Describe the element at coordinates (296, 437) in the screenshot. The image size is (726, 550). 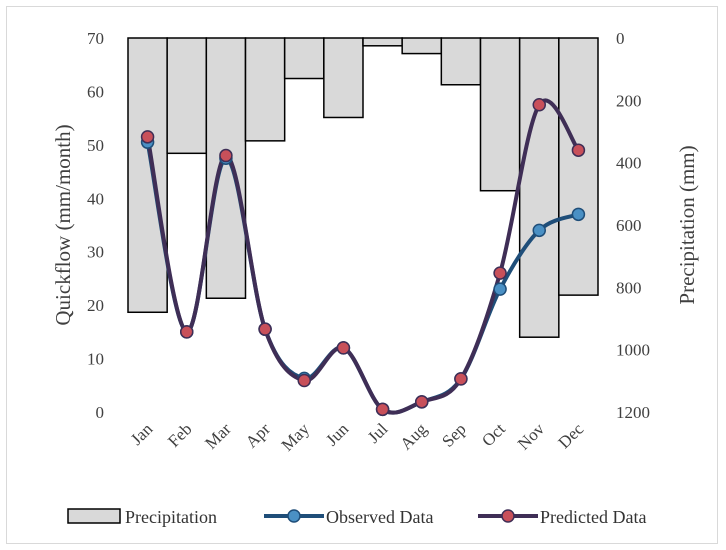
I see `x-tick-label: May` at that location.